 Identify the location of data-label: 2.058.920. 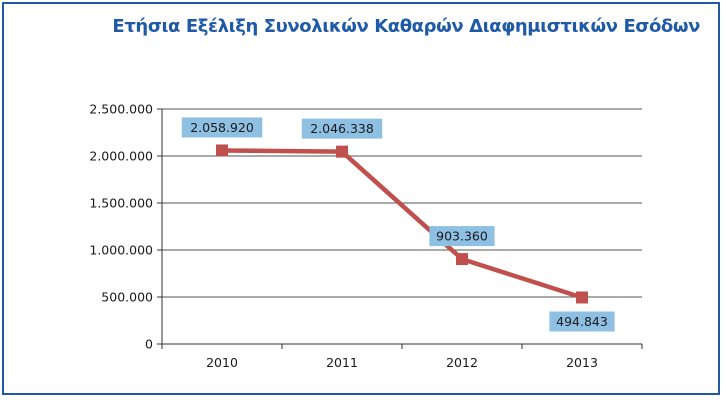
(222, 127).